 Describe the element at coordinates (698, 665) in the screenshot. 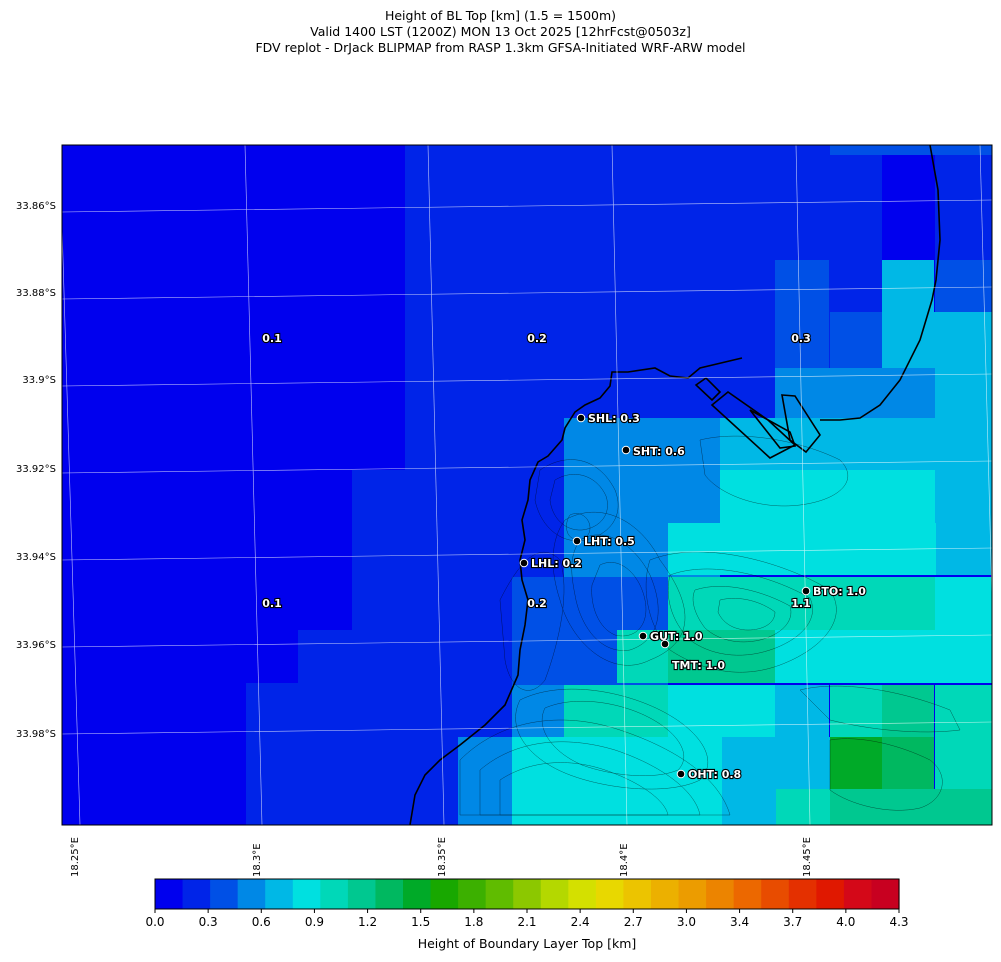

I see `station-label: TMT: 1.0` at that location.